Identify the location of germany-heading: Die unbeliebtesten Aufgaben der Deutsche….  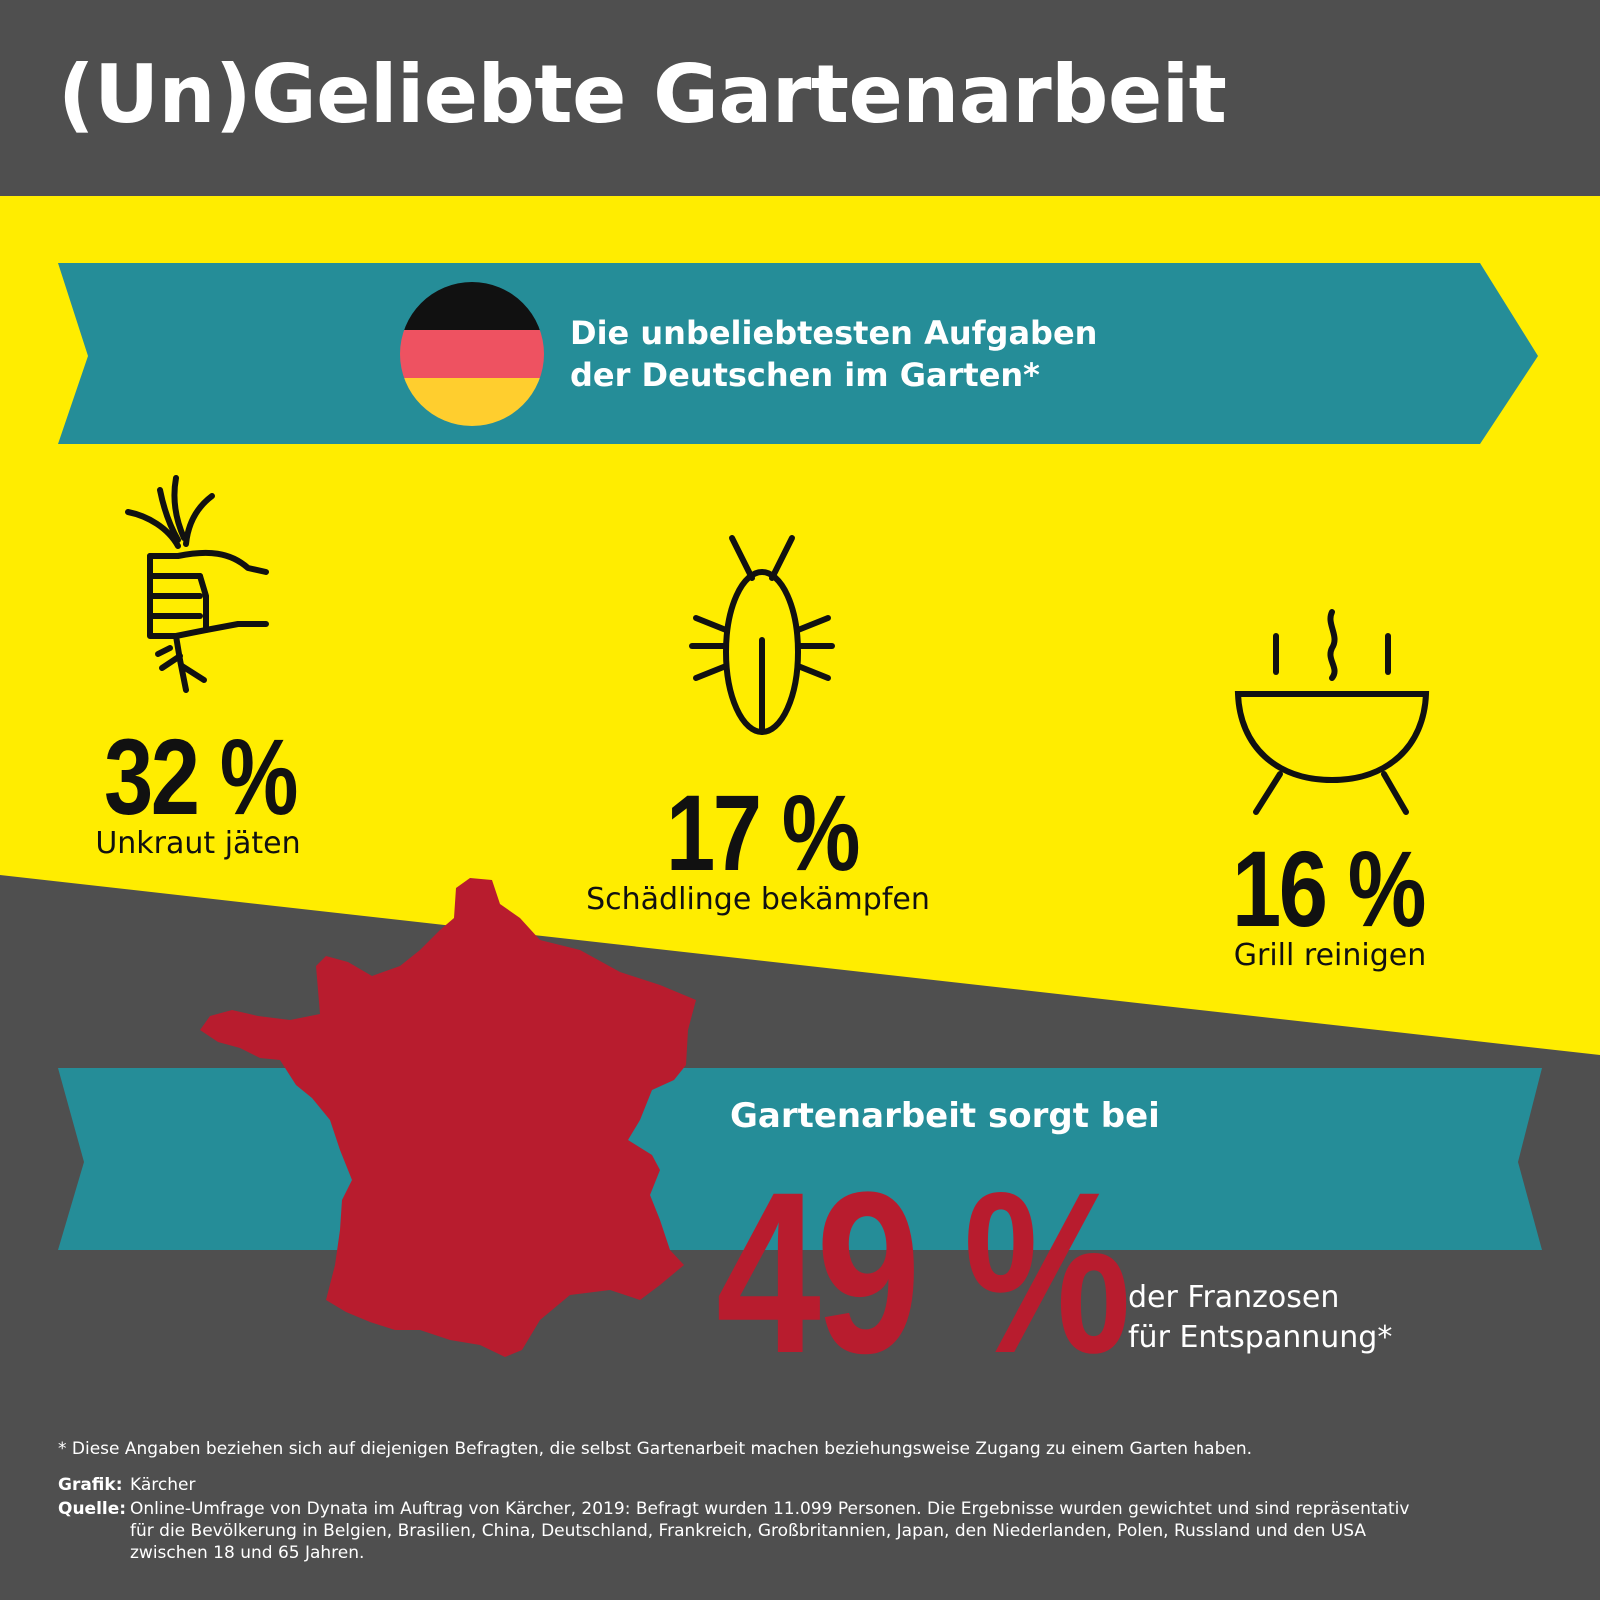
(833, 354).